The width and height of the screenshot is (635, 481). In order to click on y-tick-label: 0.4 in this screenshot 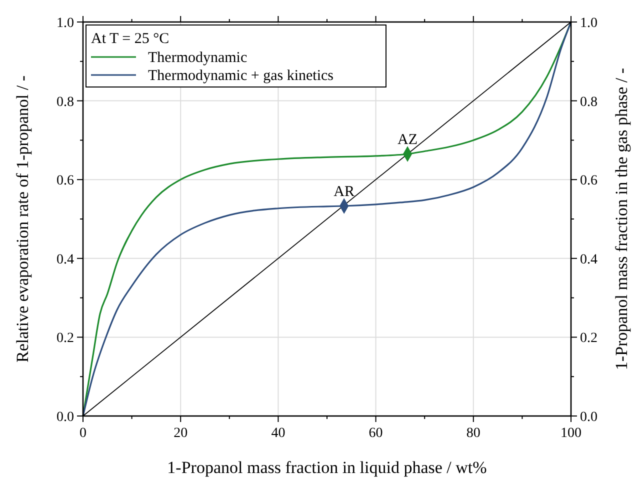, I will do `click(65, 260)`.